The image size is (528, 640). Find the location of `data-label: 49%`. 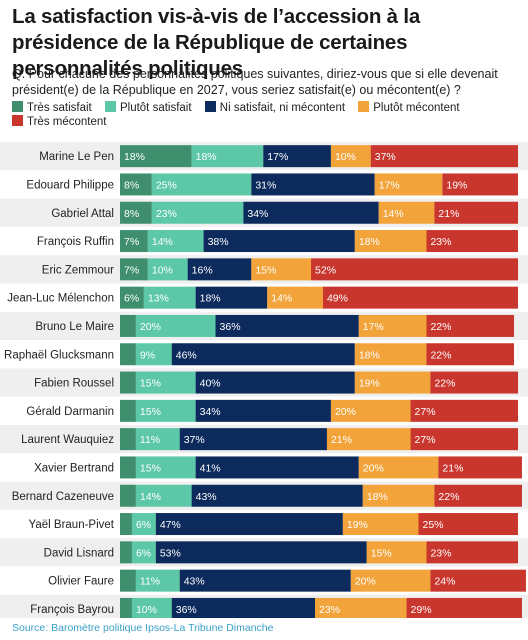

data-label: 49% is located at coordinates (337, 299).